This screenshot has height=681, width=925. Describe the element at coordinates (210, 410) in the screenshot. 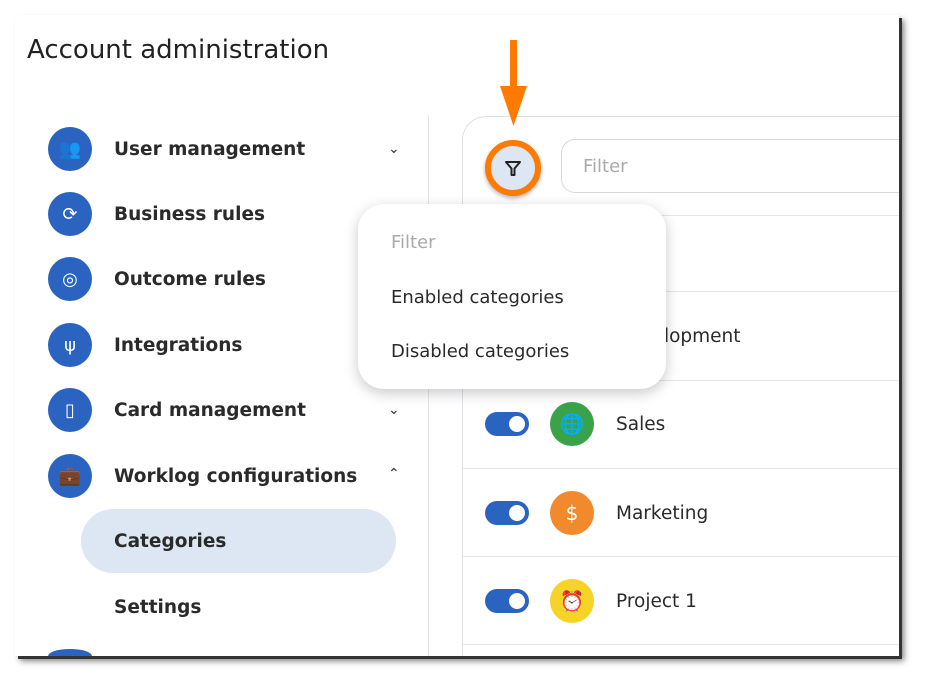

I see `sidebar-item-label: Card management` at that location.